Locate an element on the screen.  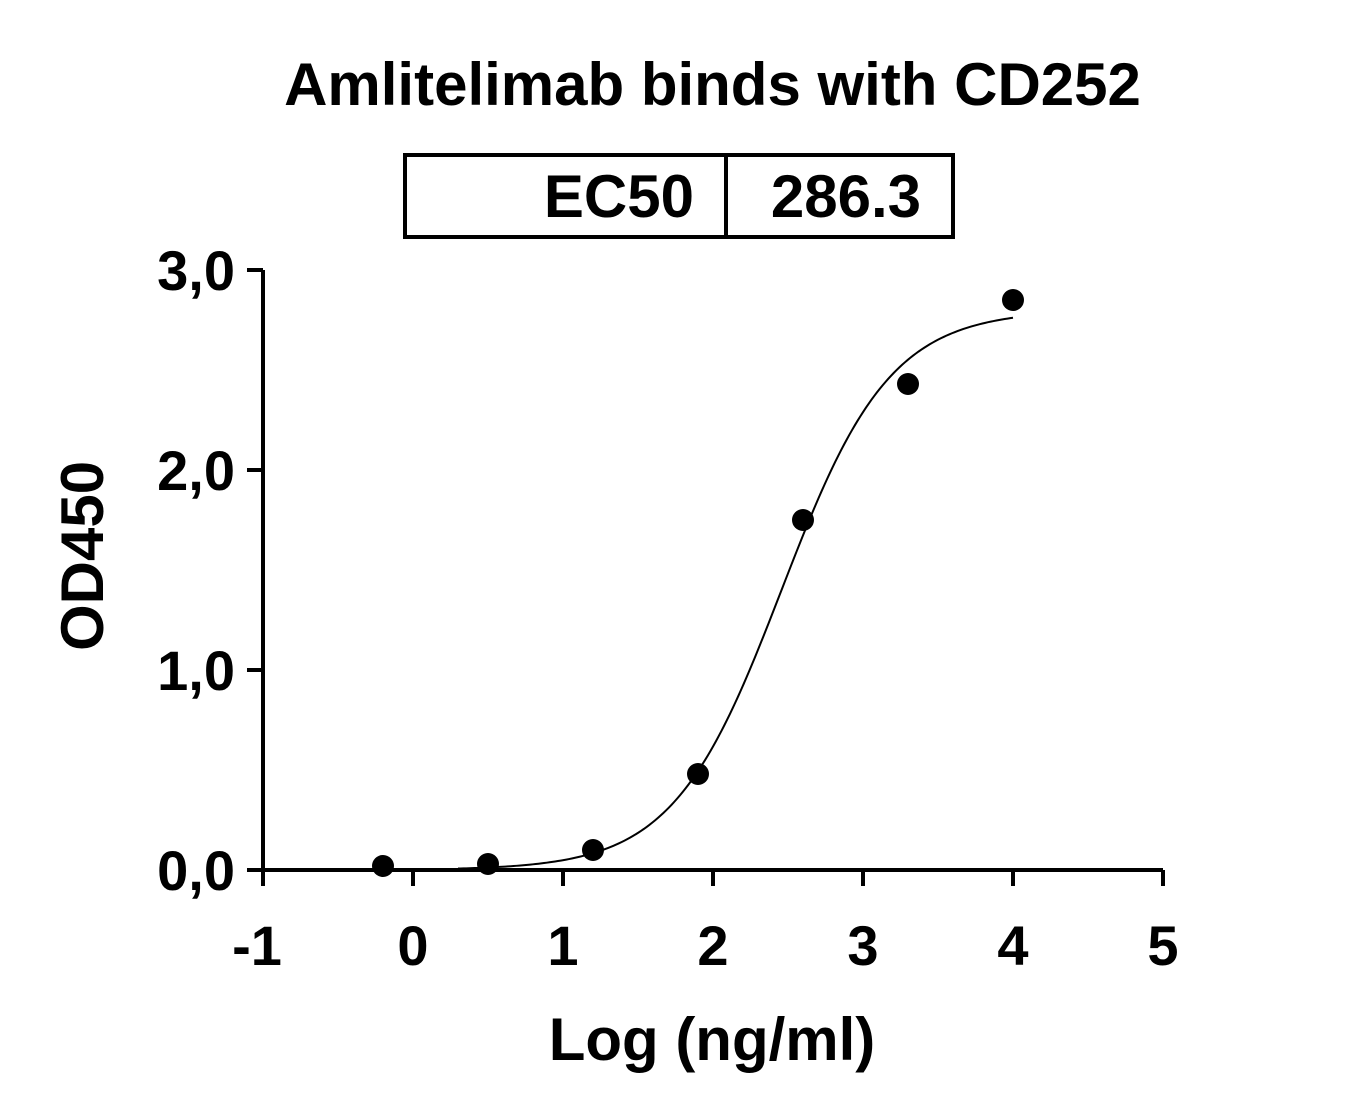
y-tick-label: 0,0 is located at coordinates (196, 870).